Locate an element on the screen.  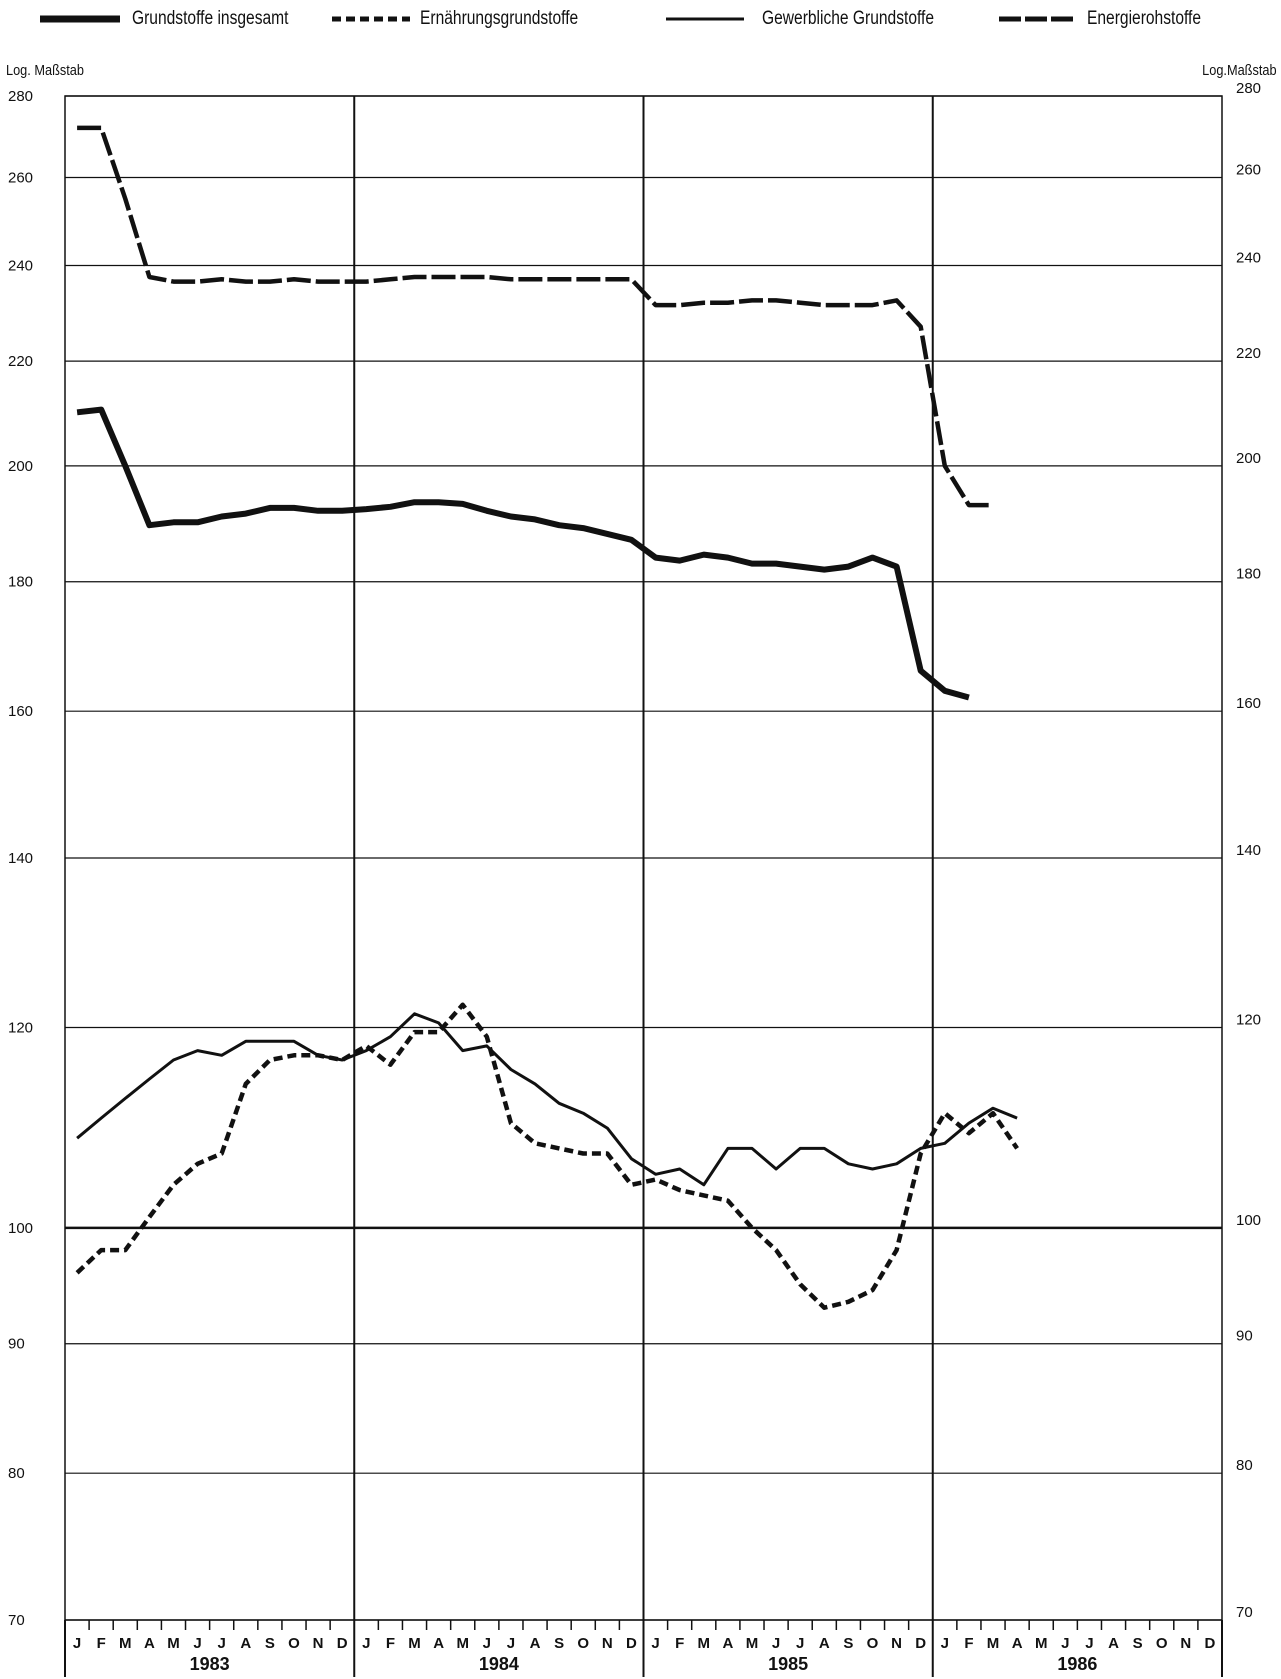
legend-swatch-dashed is located at coordinates (1038, 19).